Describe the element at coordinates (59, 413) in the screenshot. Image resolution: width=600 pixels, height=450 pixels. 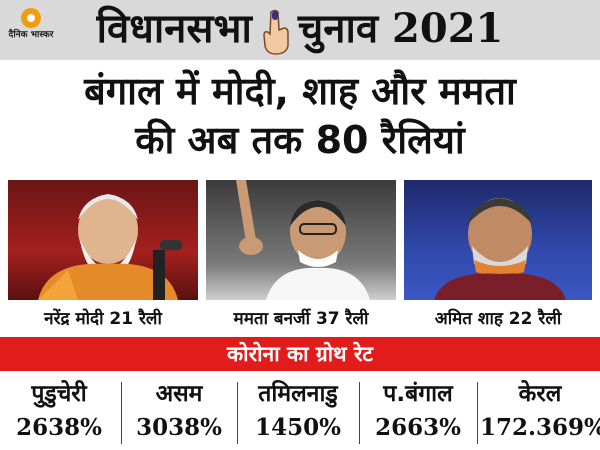
I see `stat-puducherry: पुडुचेरी 2638%` at that location.